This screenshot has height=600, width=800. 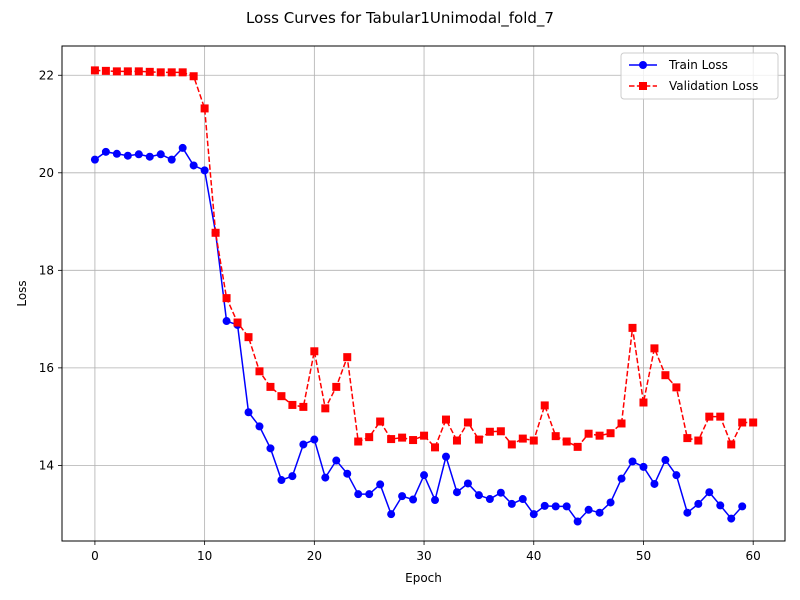 I want to click on legend: Train Loss Validation Loss, so click(x=699, y=76).